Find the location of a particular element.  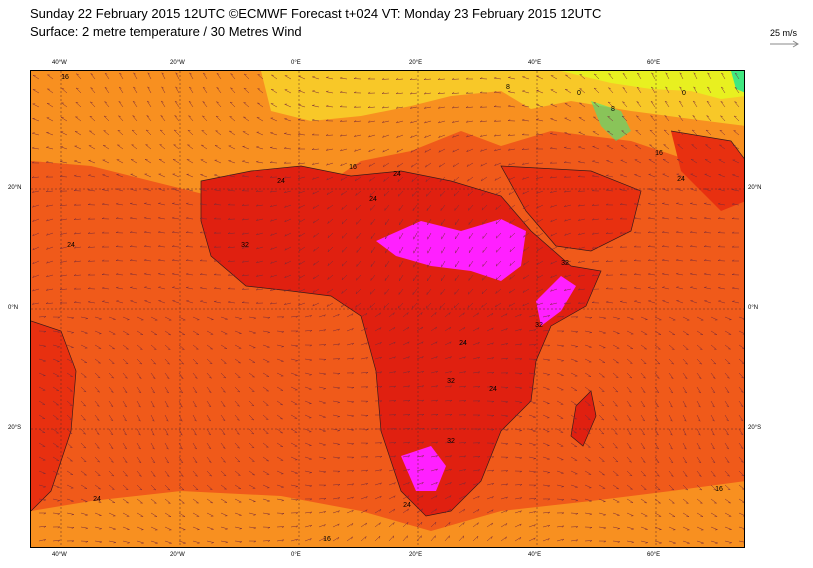

lat-label-left: 20°N is located at coordinates (15, 188).